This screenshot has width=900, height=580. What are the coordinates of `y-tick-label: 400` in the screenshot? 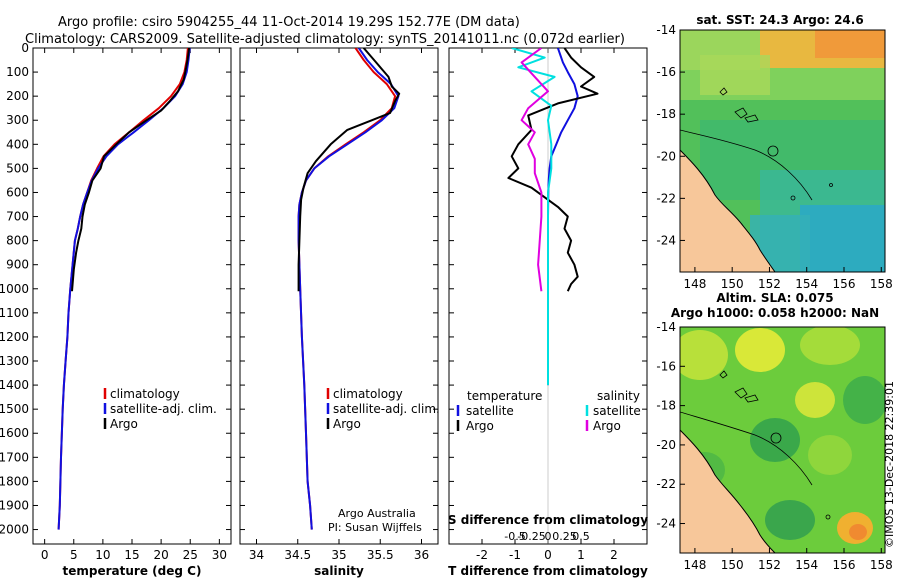 It's located at (17, 144).